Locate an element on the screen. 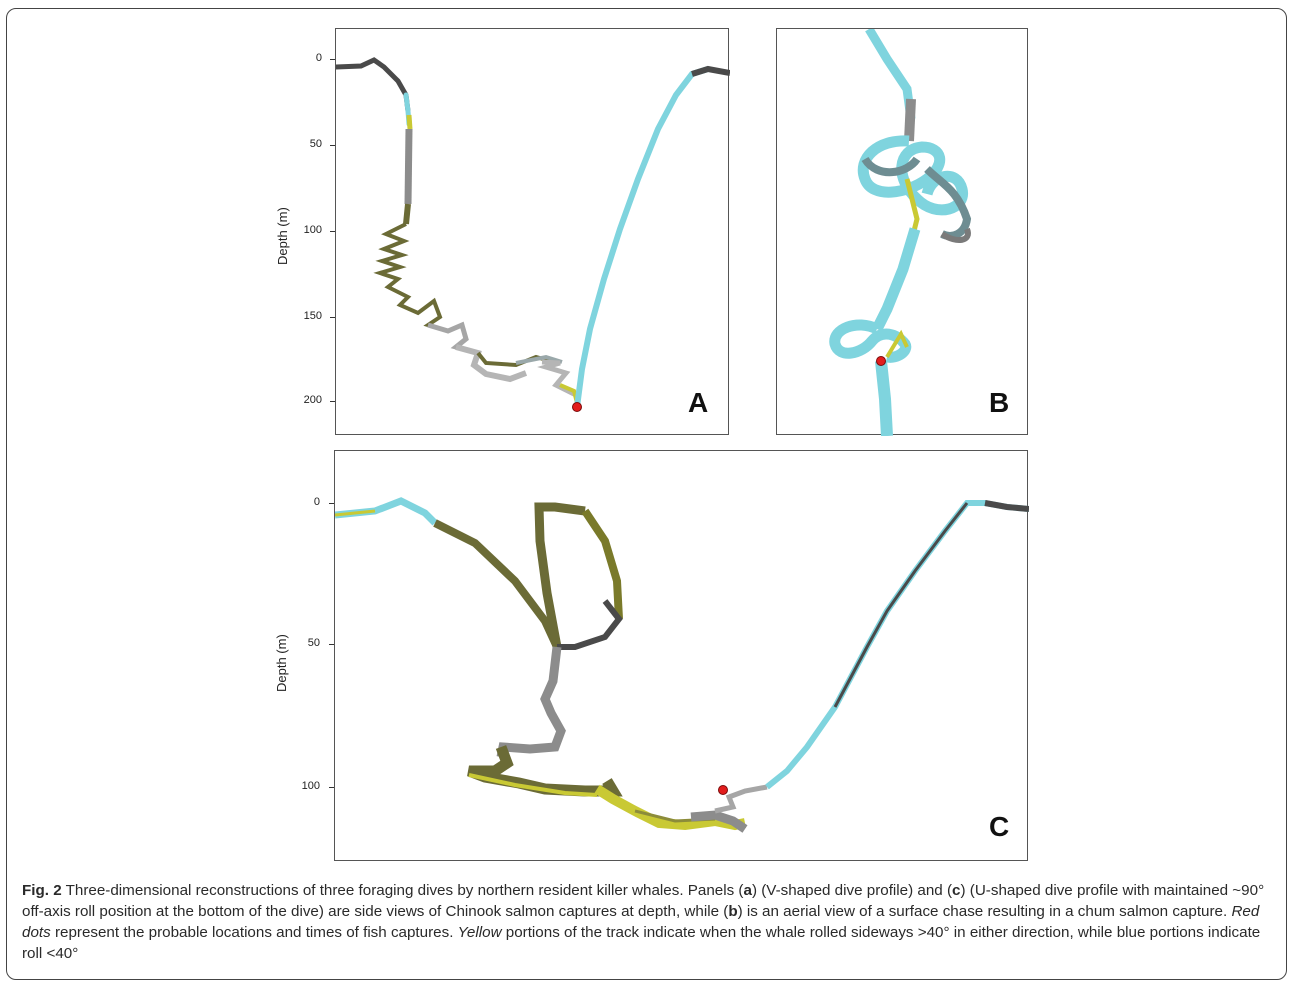  panel-c-tick: 100 is located at coordinates (310, 786).